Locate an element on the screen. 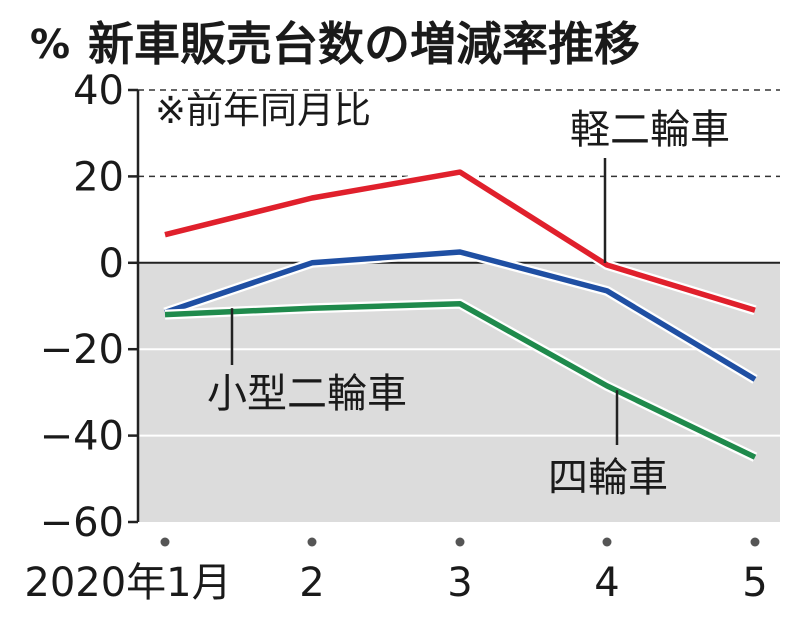 The height and width of the screenshot is (622, 800). y-ticks: 40 20 0 −20 −40 −60 is located at coordinates (89, 307).